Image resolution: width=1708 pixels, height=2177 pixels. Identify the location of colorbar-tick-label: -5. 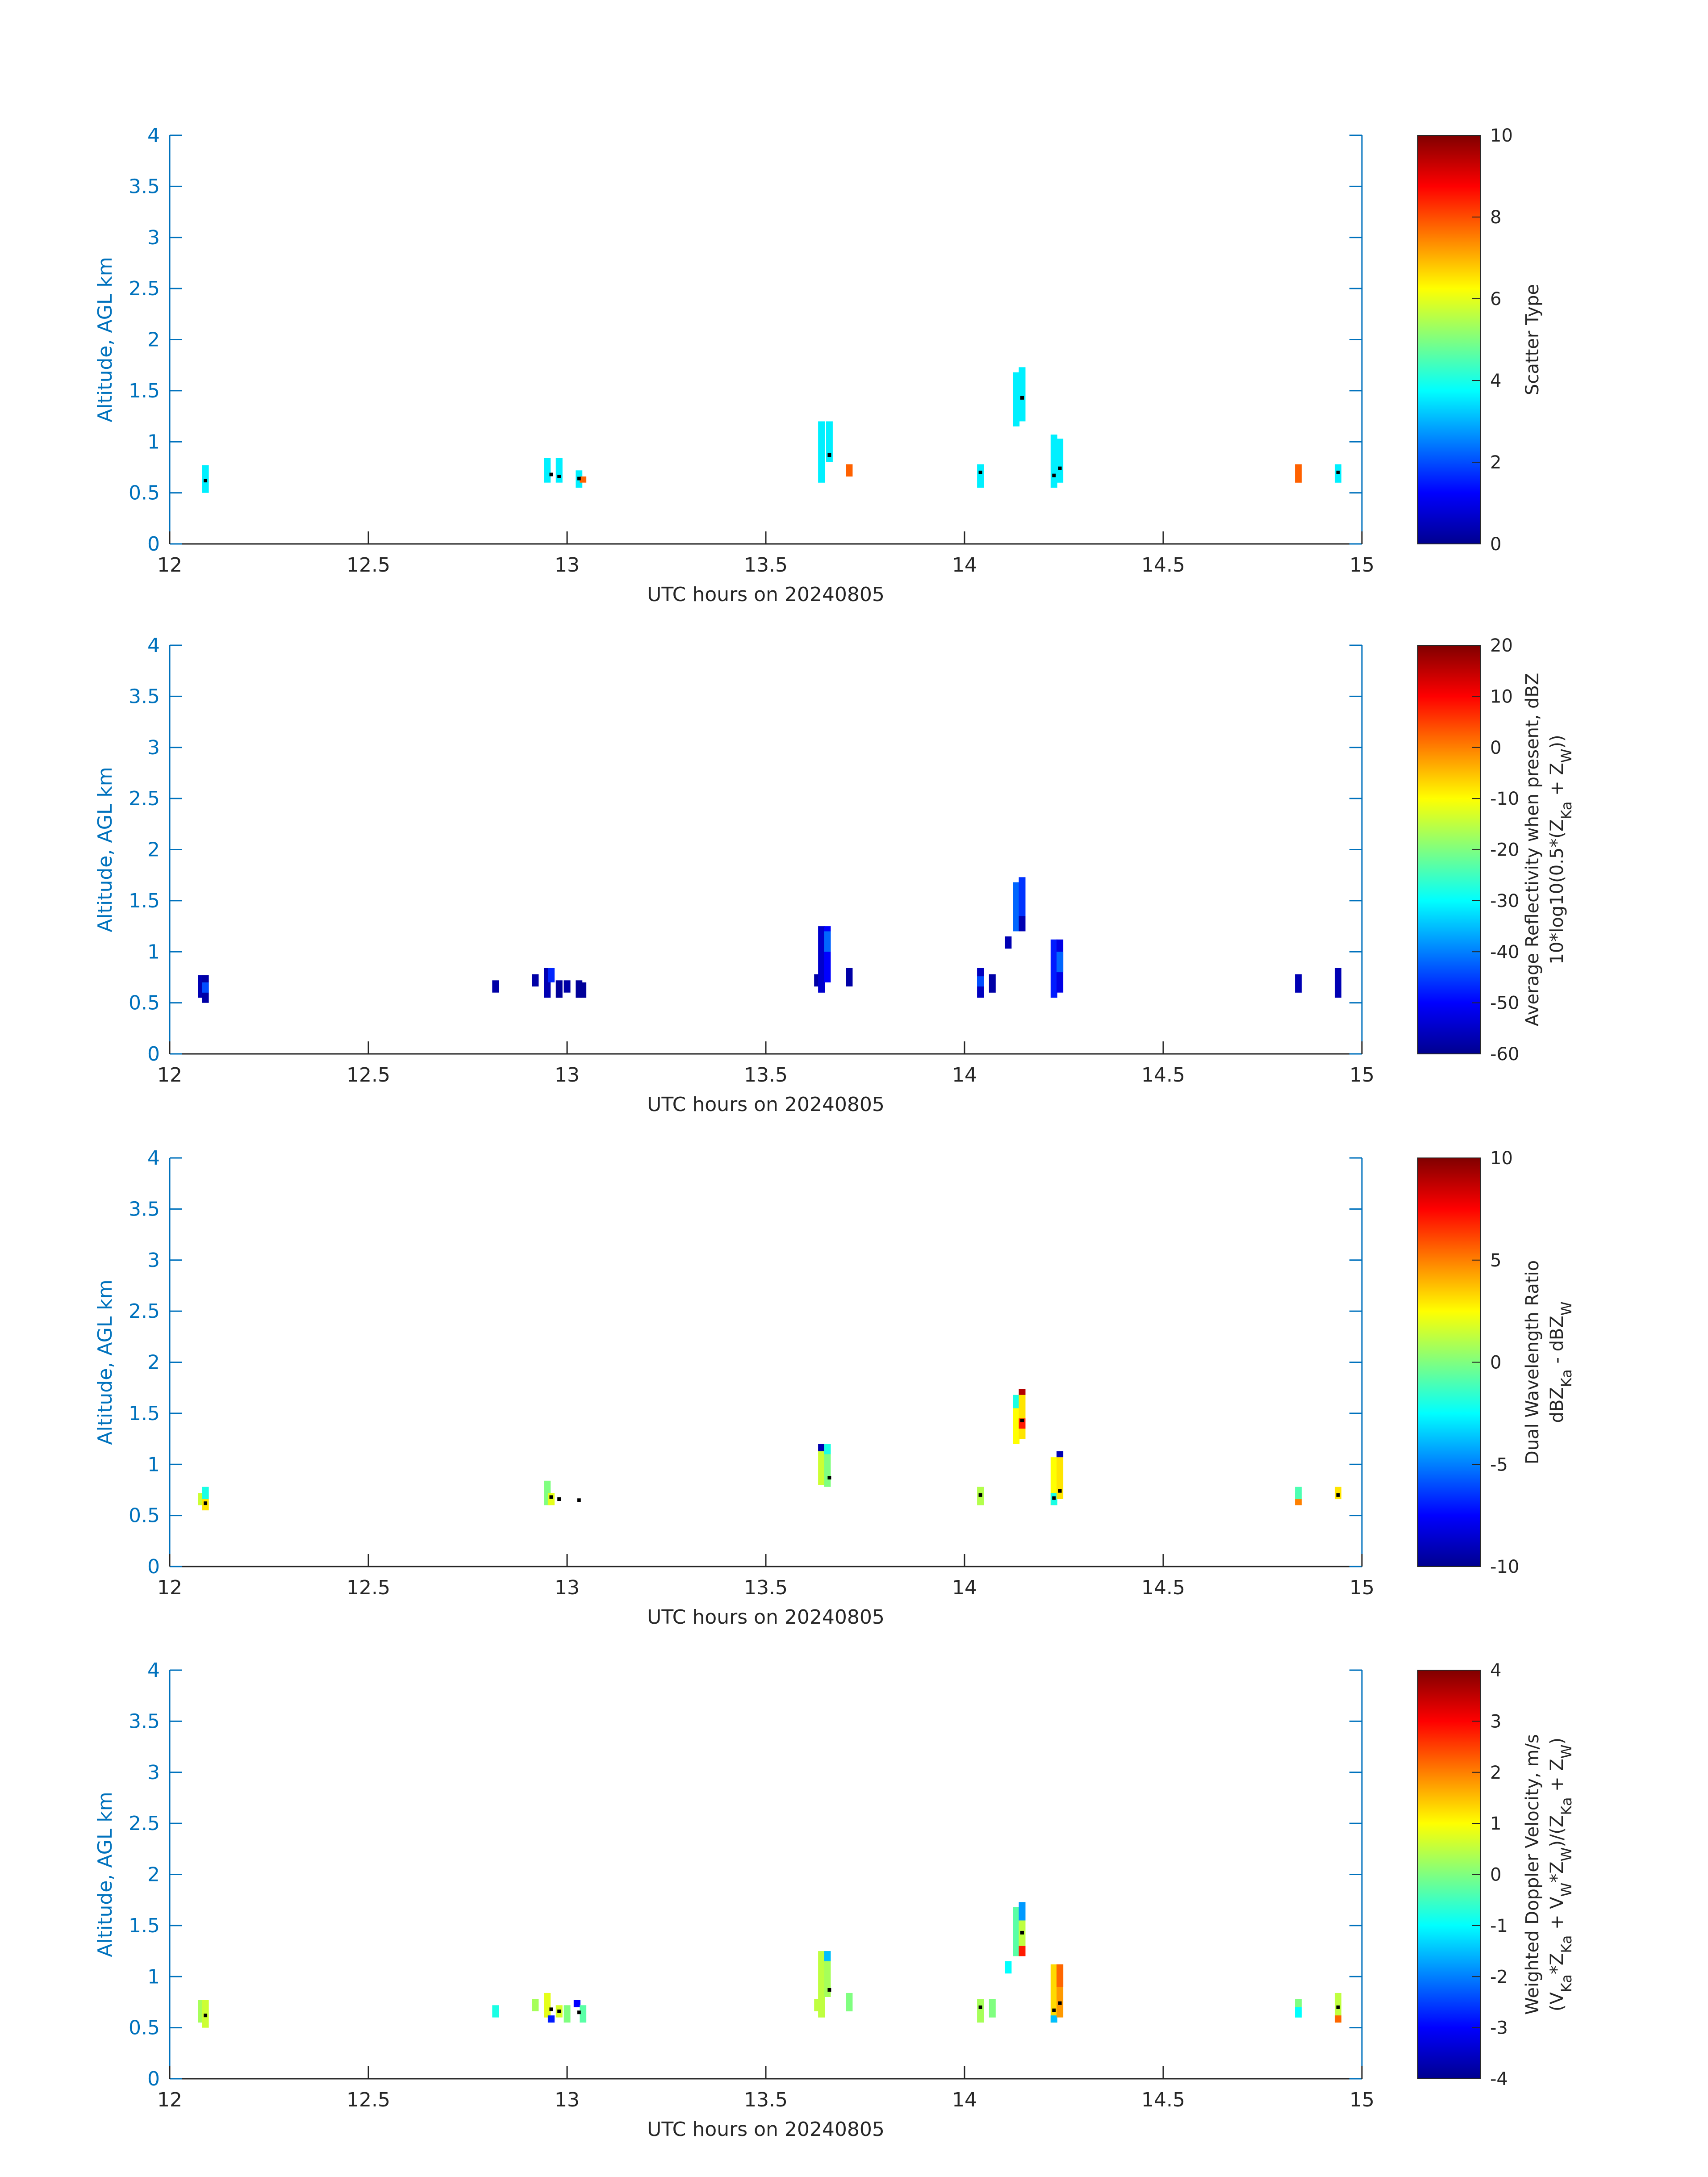
(1499, 1464).